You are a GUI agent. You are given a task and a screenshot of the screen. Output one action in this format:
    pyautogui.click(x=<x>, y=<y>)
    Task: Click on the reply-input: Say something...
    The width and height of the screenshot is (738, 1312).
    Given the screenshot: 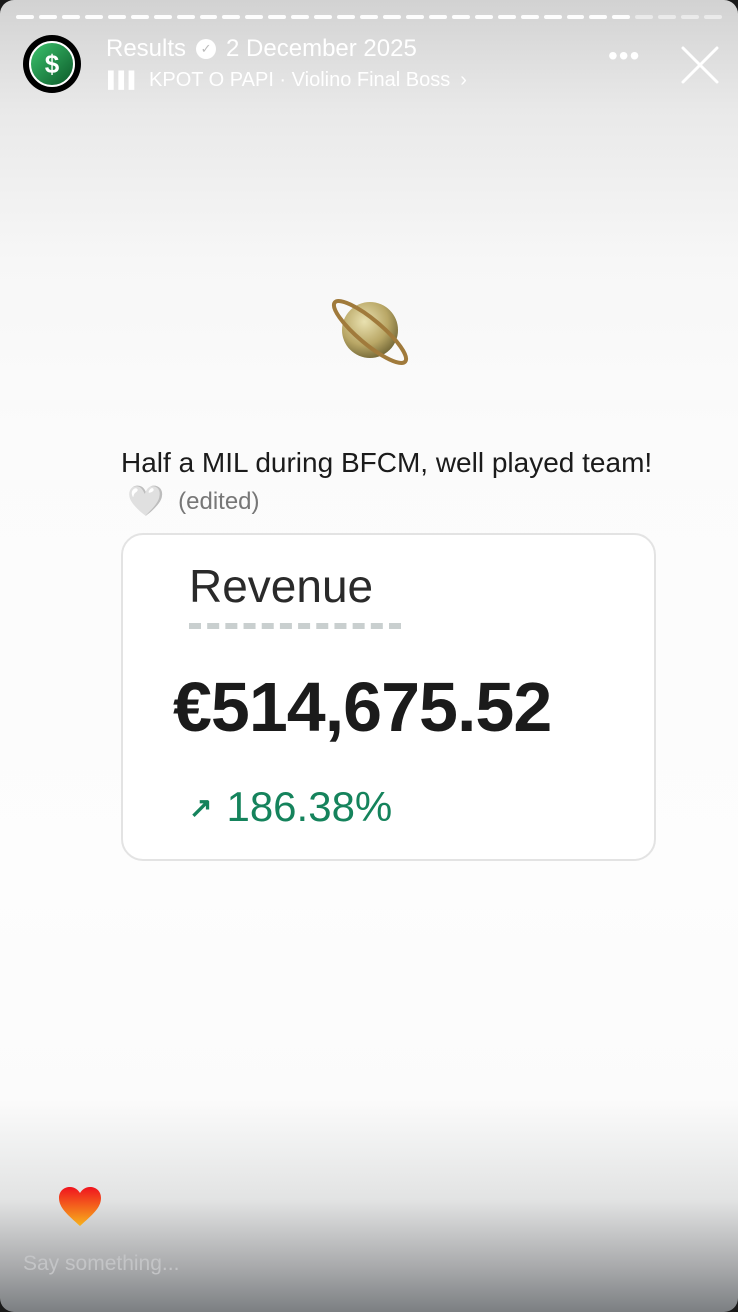 What is the action you would take?
    pyautogui.click(x=101, y=1263)
    